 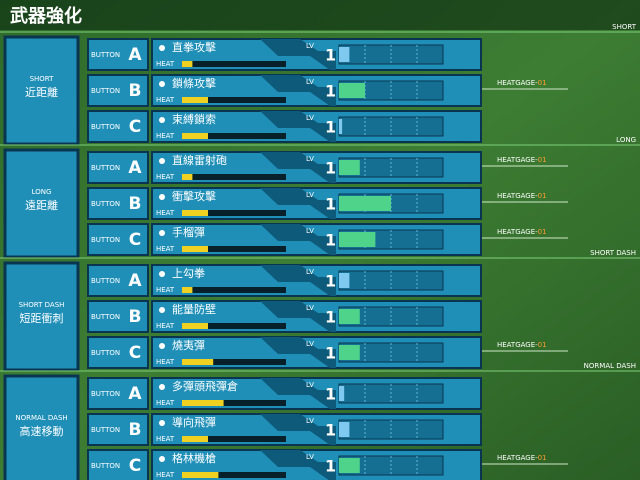 I want to click on section-name-zh: 遠距離, so click(x=41, y=205).